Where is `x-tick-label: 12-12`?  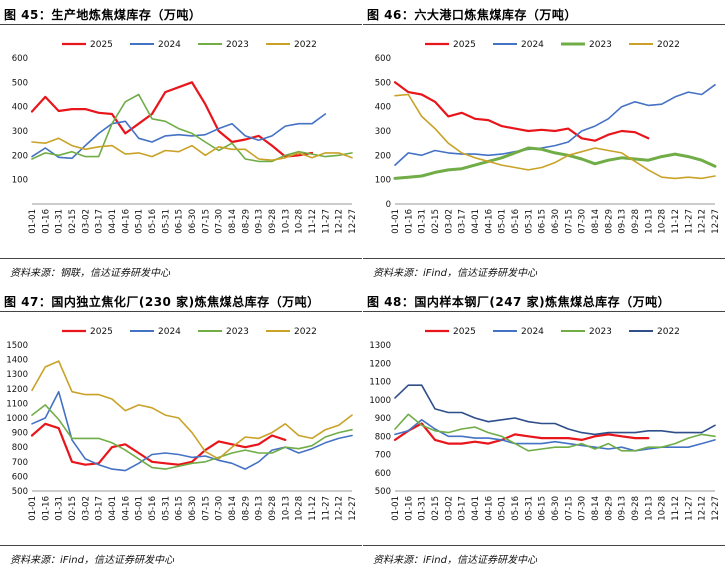
x-tick-label: 12-12 is located at coordinates (703, 221).